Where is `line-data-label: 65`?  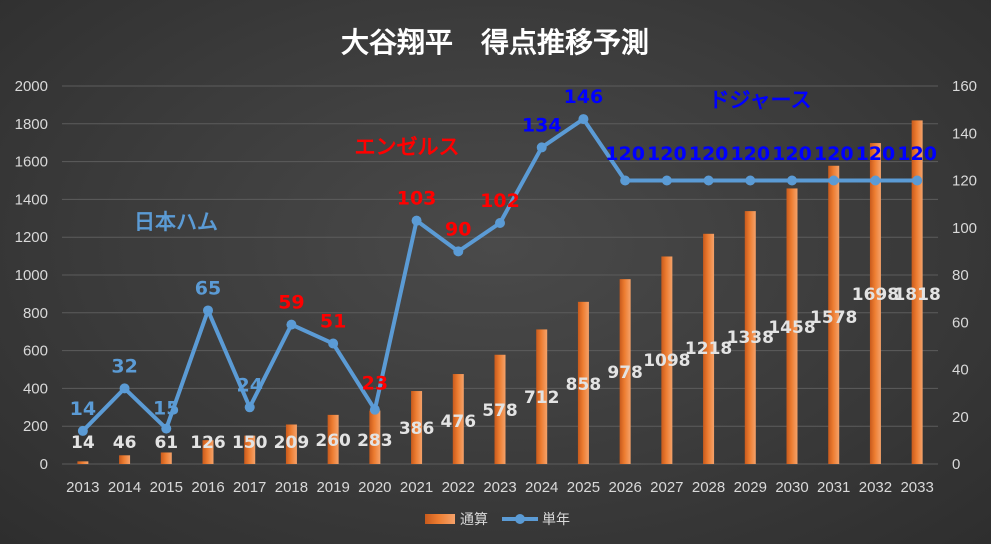
line-data-label: 65 is located at coordinates (208, 288).